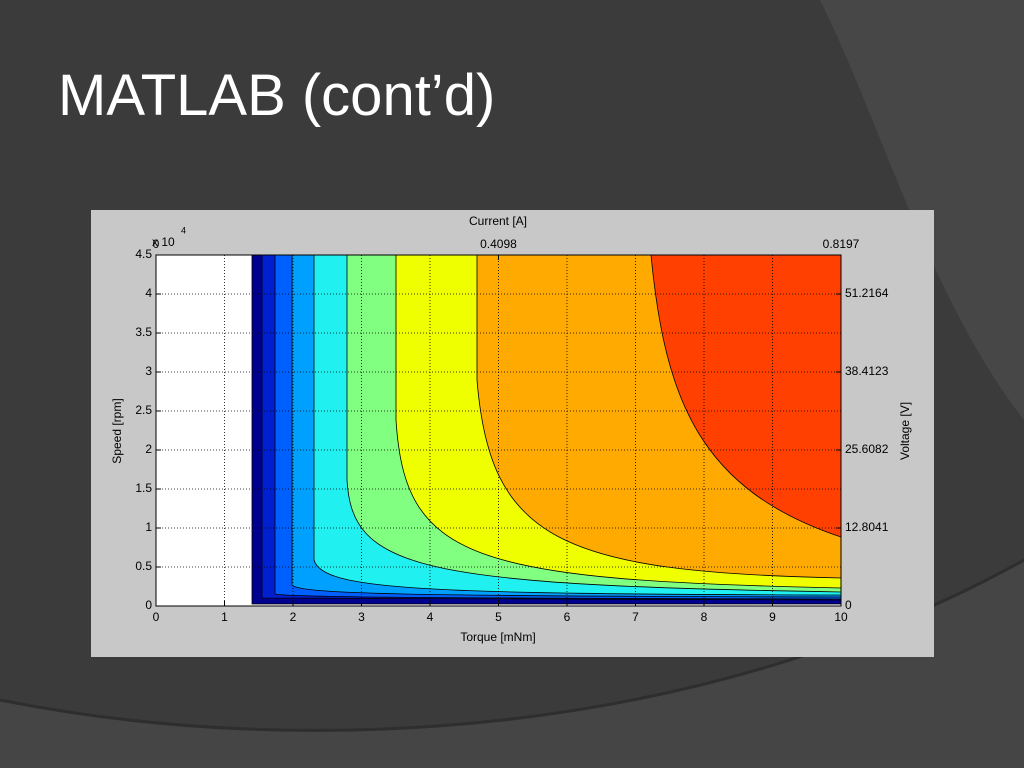 The height and width of the screenshot is (768, 1024). What do you see at coordinates (430, 617) in the screenshot?
I see `x-tick-label: 4` at bounding box center [430, 617].